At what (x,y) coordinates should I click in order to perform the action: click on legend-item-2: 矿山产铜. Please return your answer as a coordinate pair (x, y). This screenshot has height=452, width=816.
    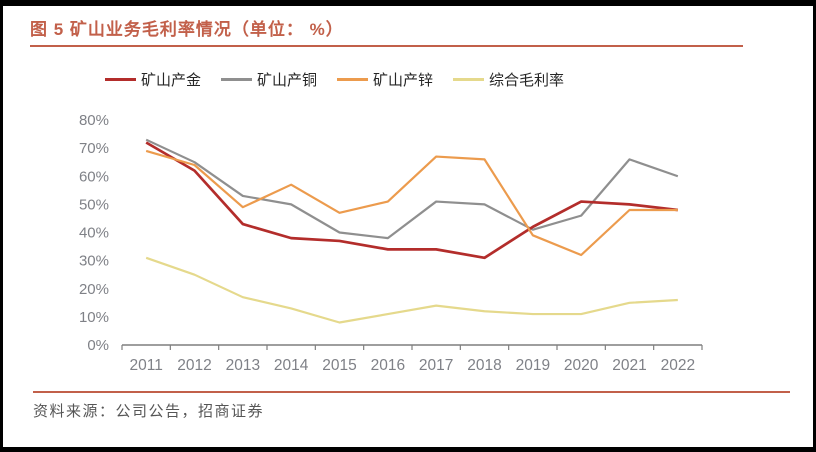
    Looking at the image, I should click on (269, 79).